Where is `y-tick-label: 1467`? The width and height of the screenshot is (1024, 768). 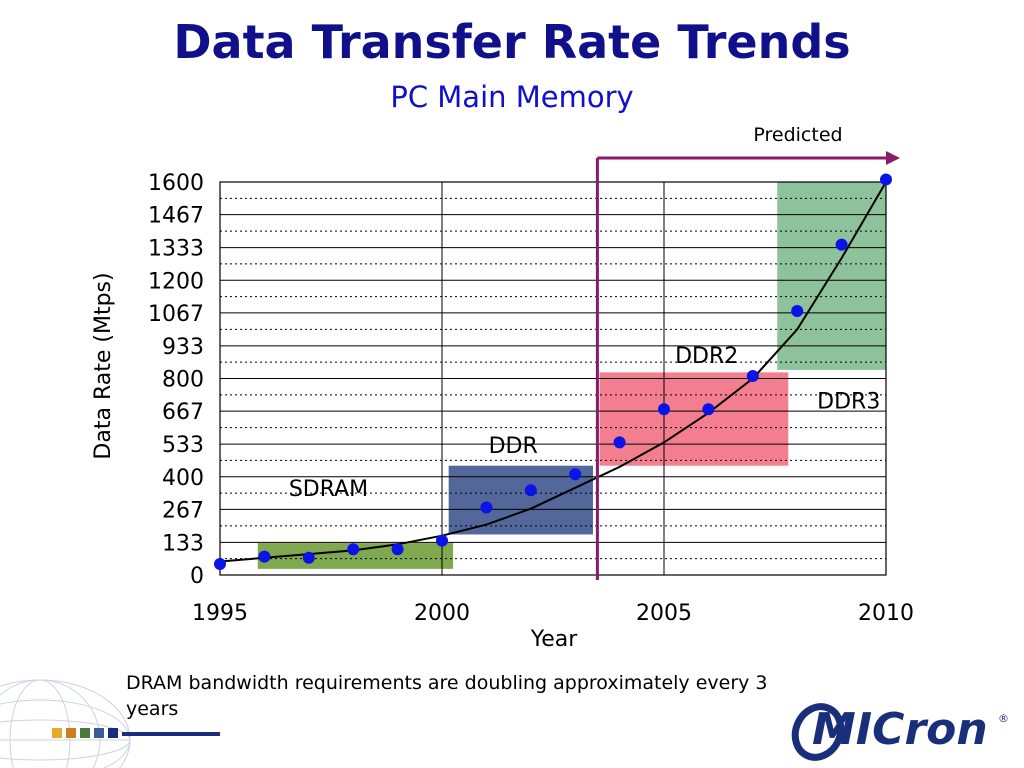 y-tick-label: 1467 is located at coordinates (176, 216).